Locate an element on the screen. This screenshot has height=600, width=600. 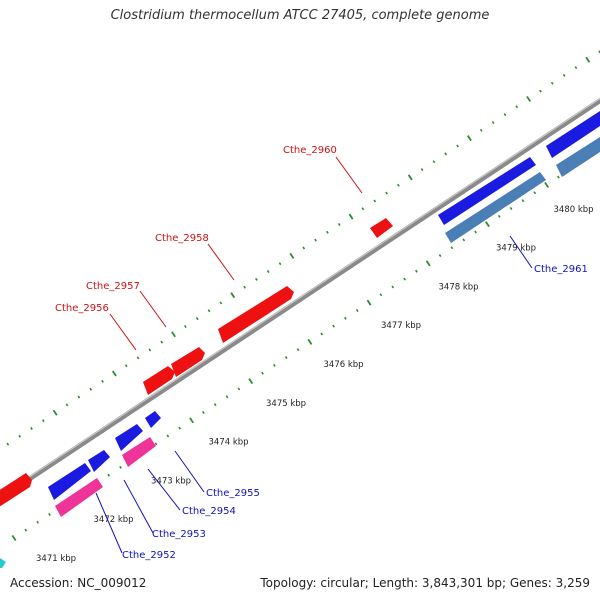
label-cthe-2954: Cthe_2954 is located at coordinates (209, 511).